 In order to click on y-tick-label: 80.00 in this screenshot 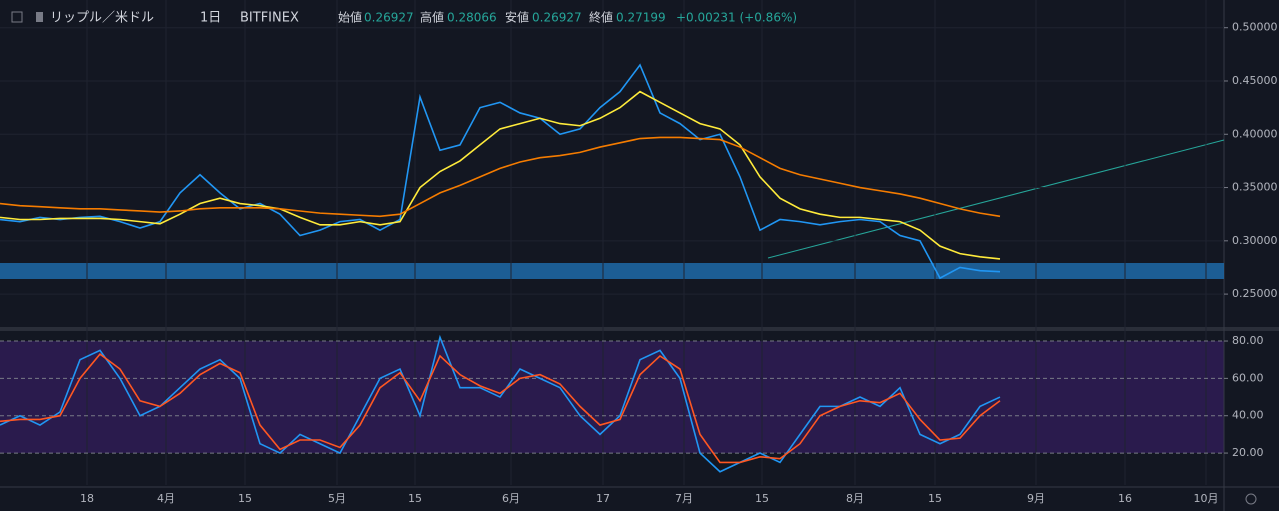, I will do `click(1248, 340)`.